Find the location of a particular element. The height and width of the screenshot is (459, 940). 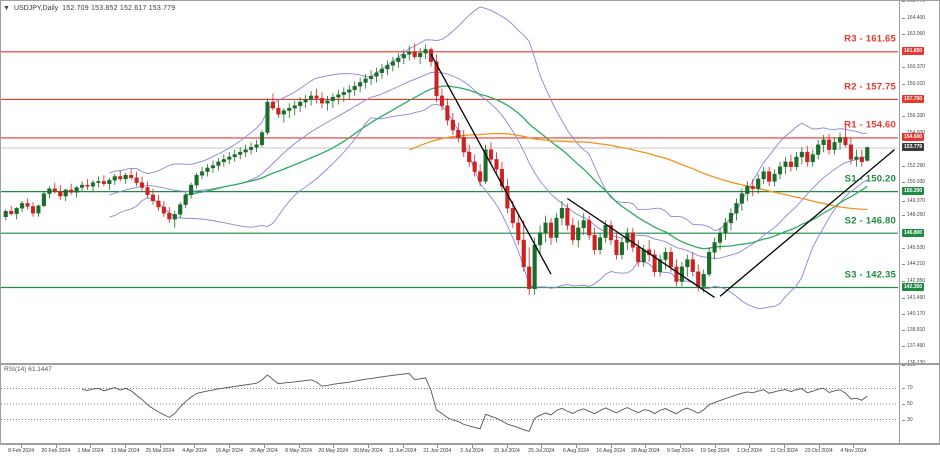

level-label-s1: S1 - 150.20 is located at coordinates (870, 179).